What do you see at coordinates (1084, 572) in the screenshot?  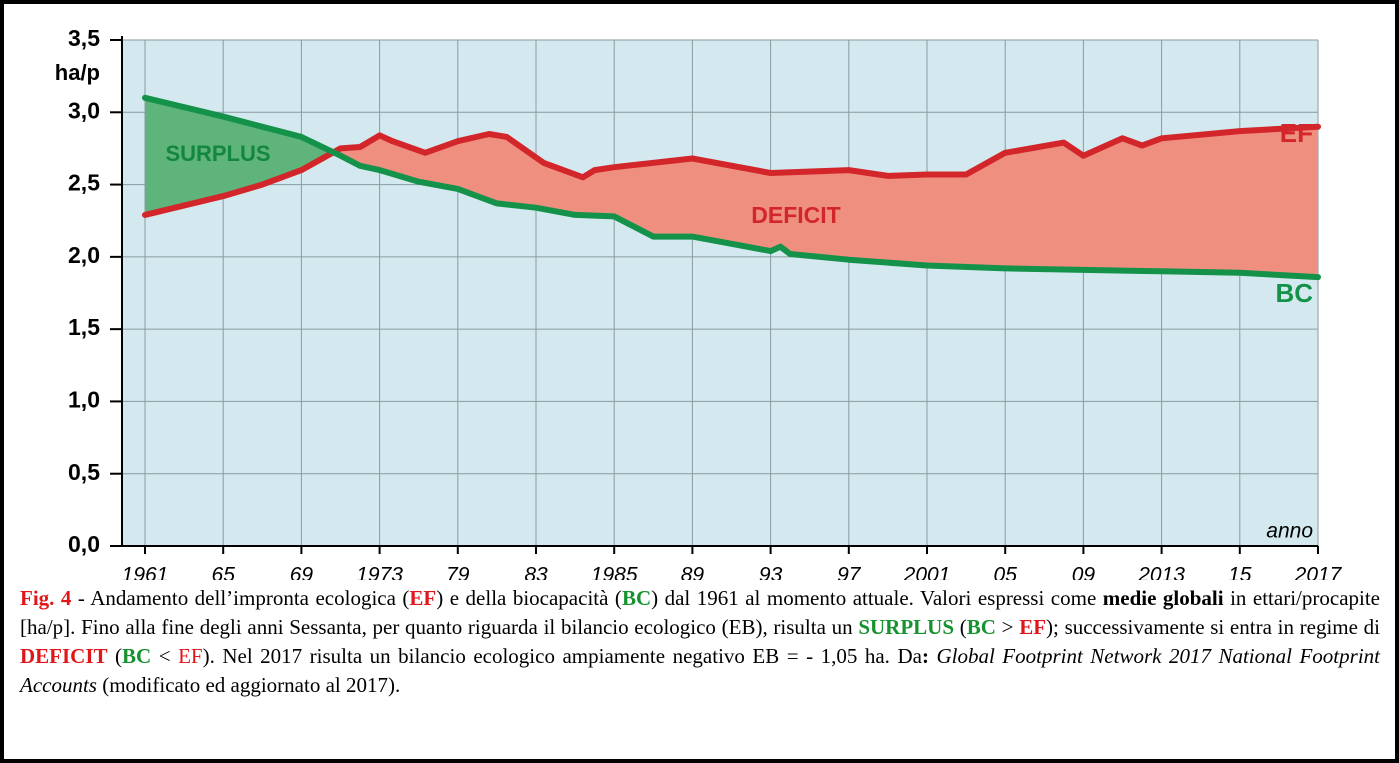 I see `x-tick-label: 09` at bounding box center [1084, 572].